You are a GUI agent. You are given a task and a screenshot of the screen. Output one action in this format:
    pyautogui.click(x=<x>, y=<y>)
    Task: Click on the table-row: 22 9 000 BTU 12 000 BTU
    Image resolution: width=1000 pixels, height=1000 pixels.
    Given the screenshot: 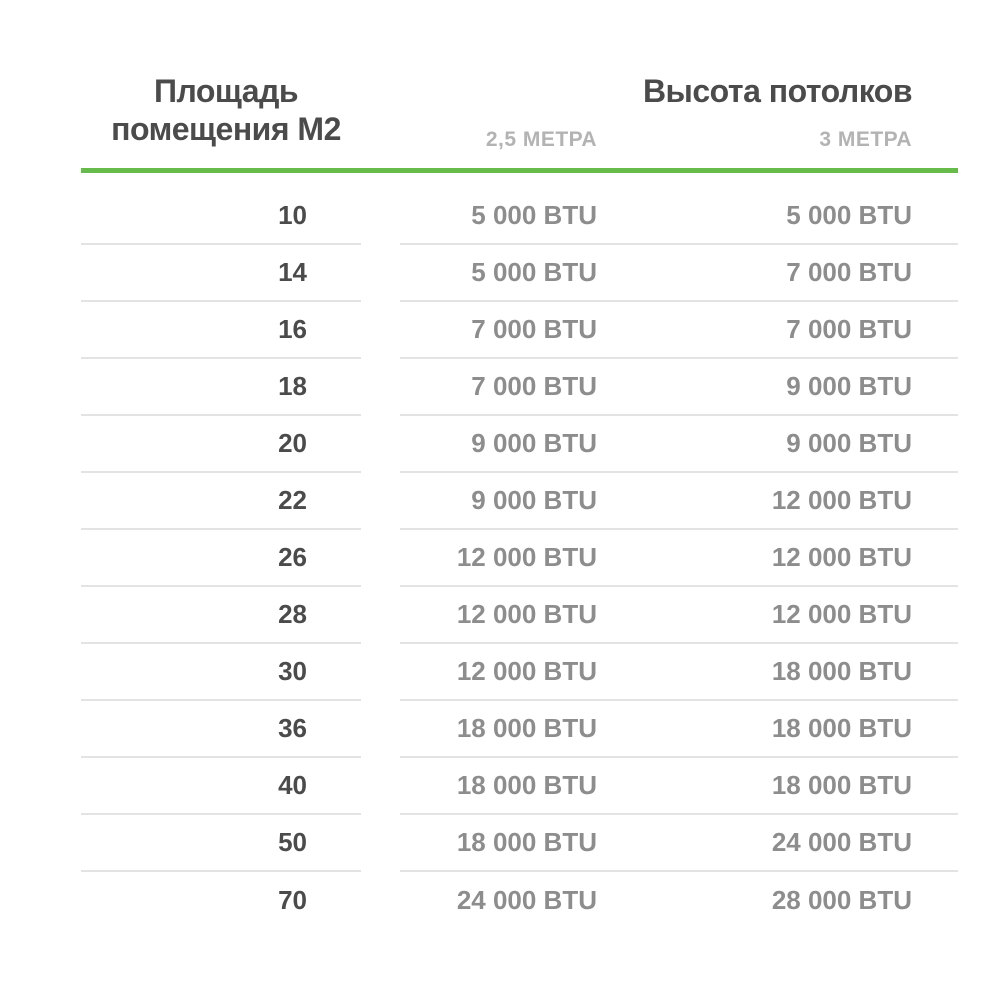 What is the action you would take?
    pyautogui.click(x=519, y=501)
    